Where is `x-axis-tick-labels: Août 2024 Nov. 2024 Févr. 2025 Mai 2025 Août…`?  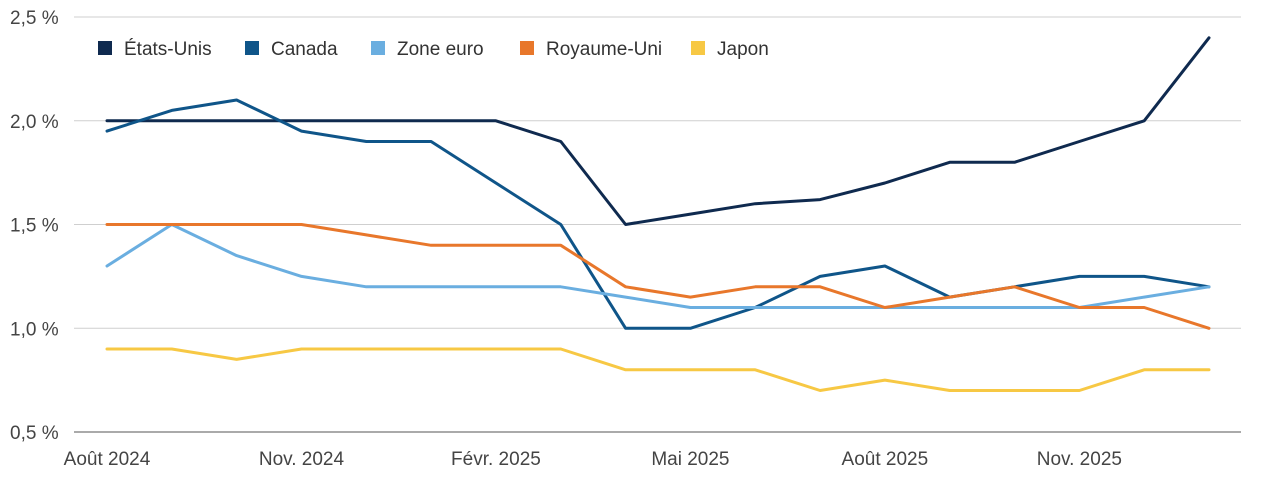 x-axis-tick-labels: Août 2024 Nov. 2024 Févr. 2025 Mai 2025 Août… is located at coordinates (593, 459).